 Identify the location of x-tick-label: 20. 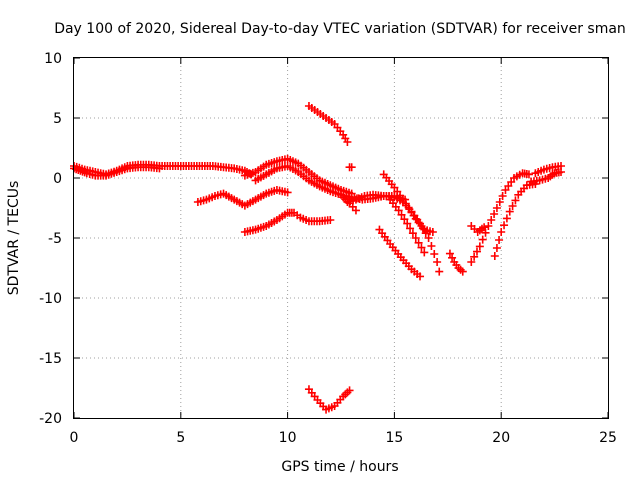
(501, 438).